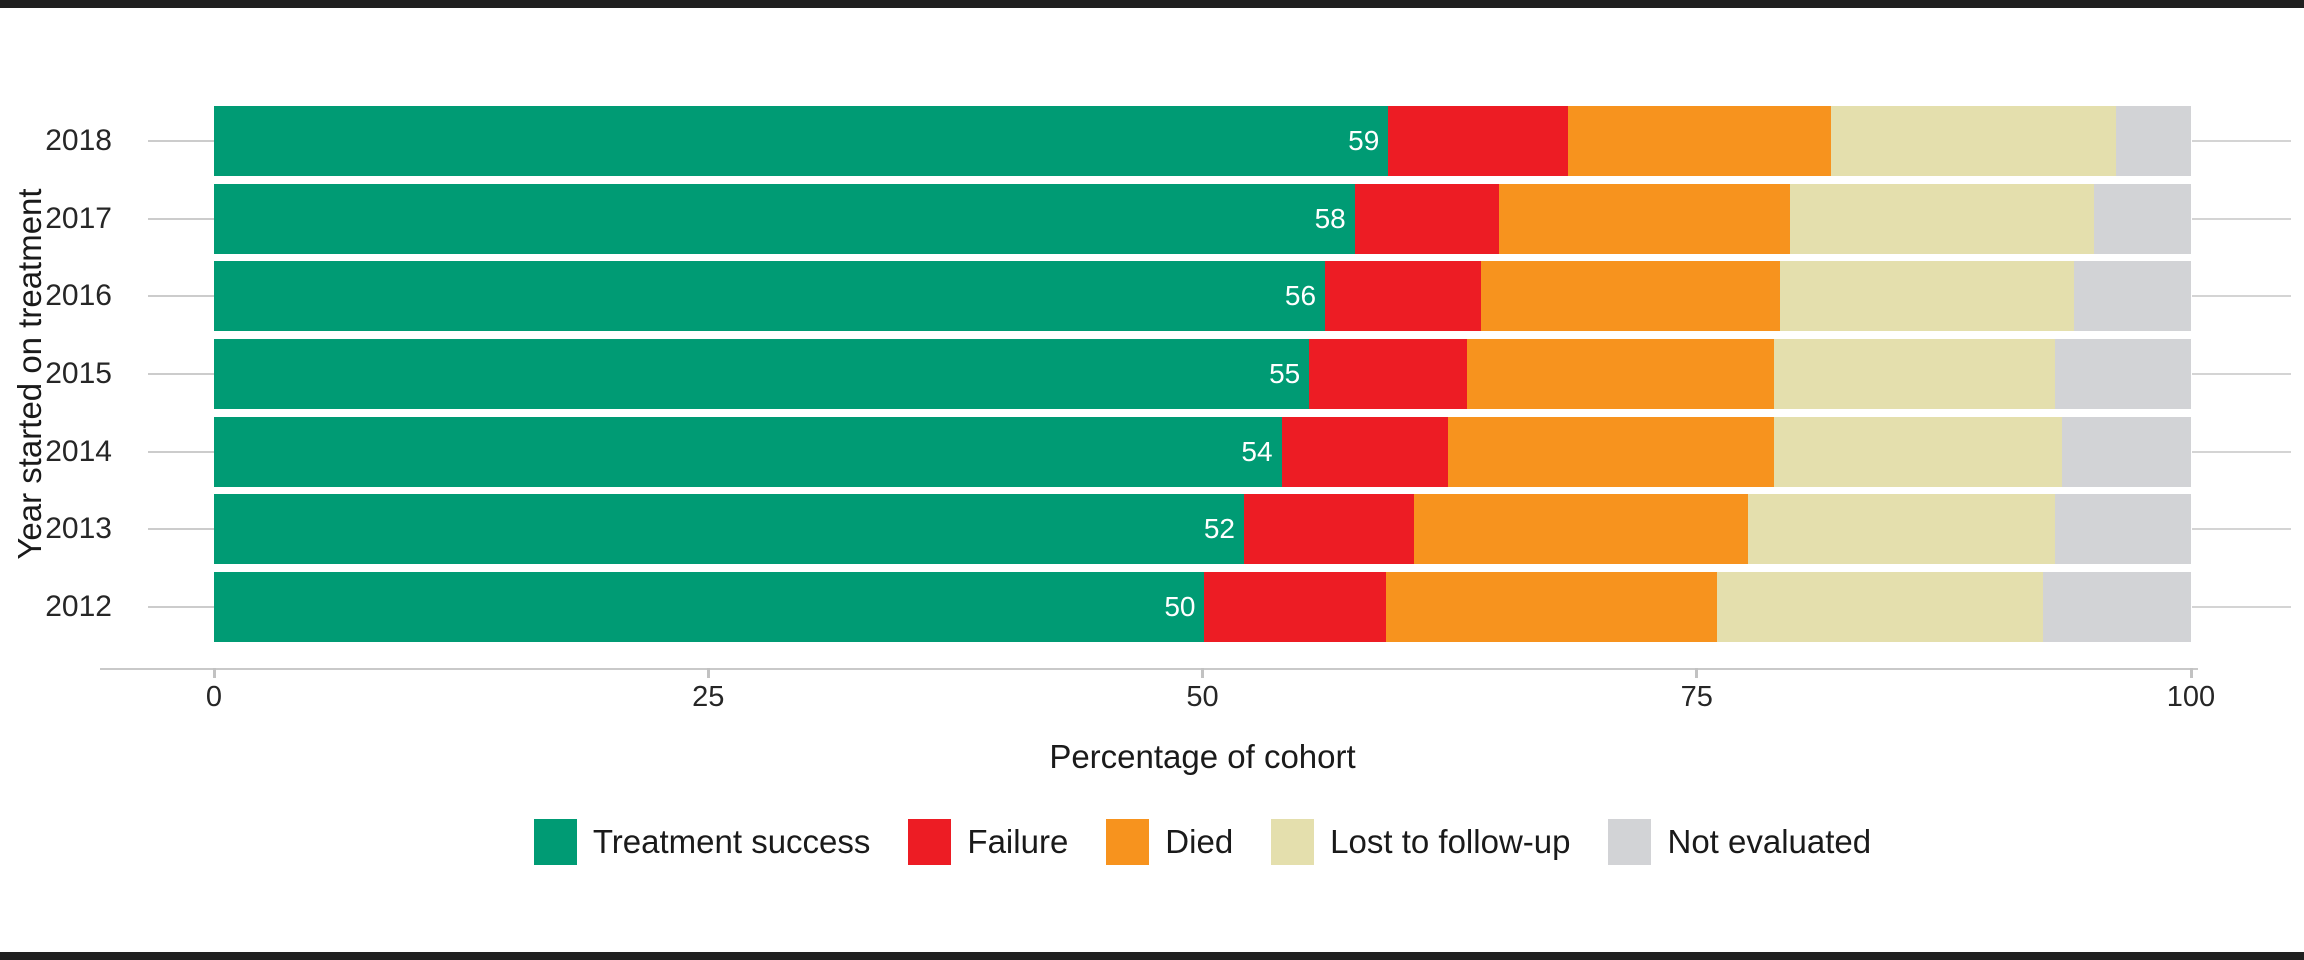 The image size is (2304, 960). Describe the element at coordinates (762, 374) in the screenshot. I see `bar-segment-treatment-success-2015: 55` at that location.